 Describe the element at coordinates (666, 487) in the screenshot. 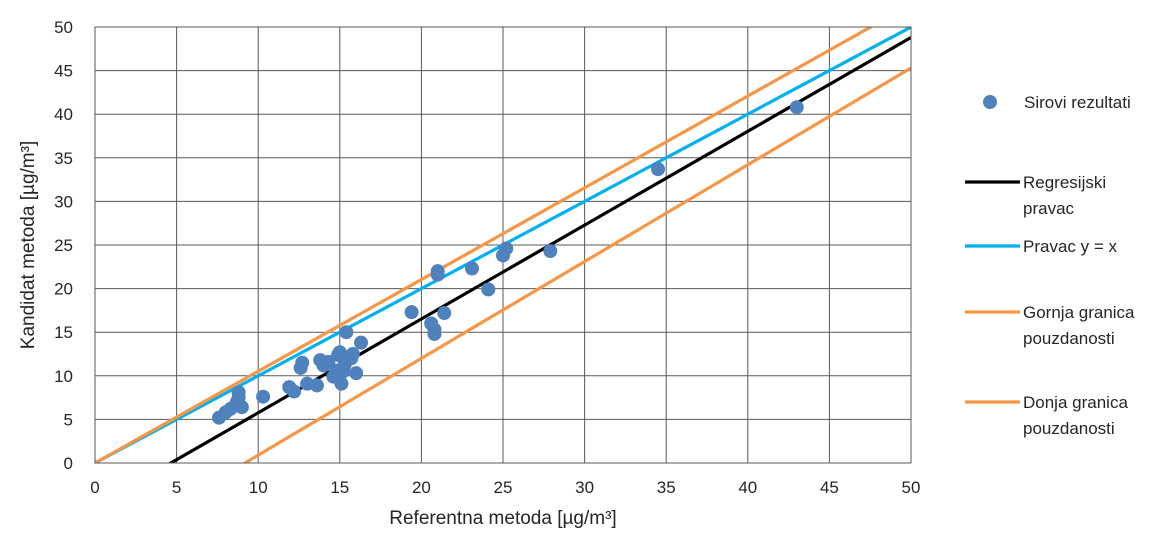

I see `x-tick-label: 35` at that location.